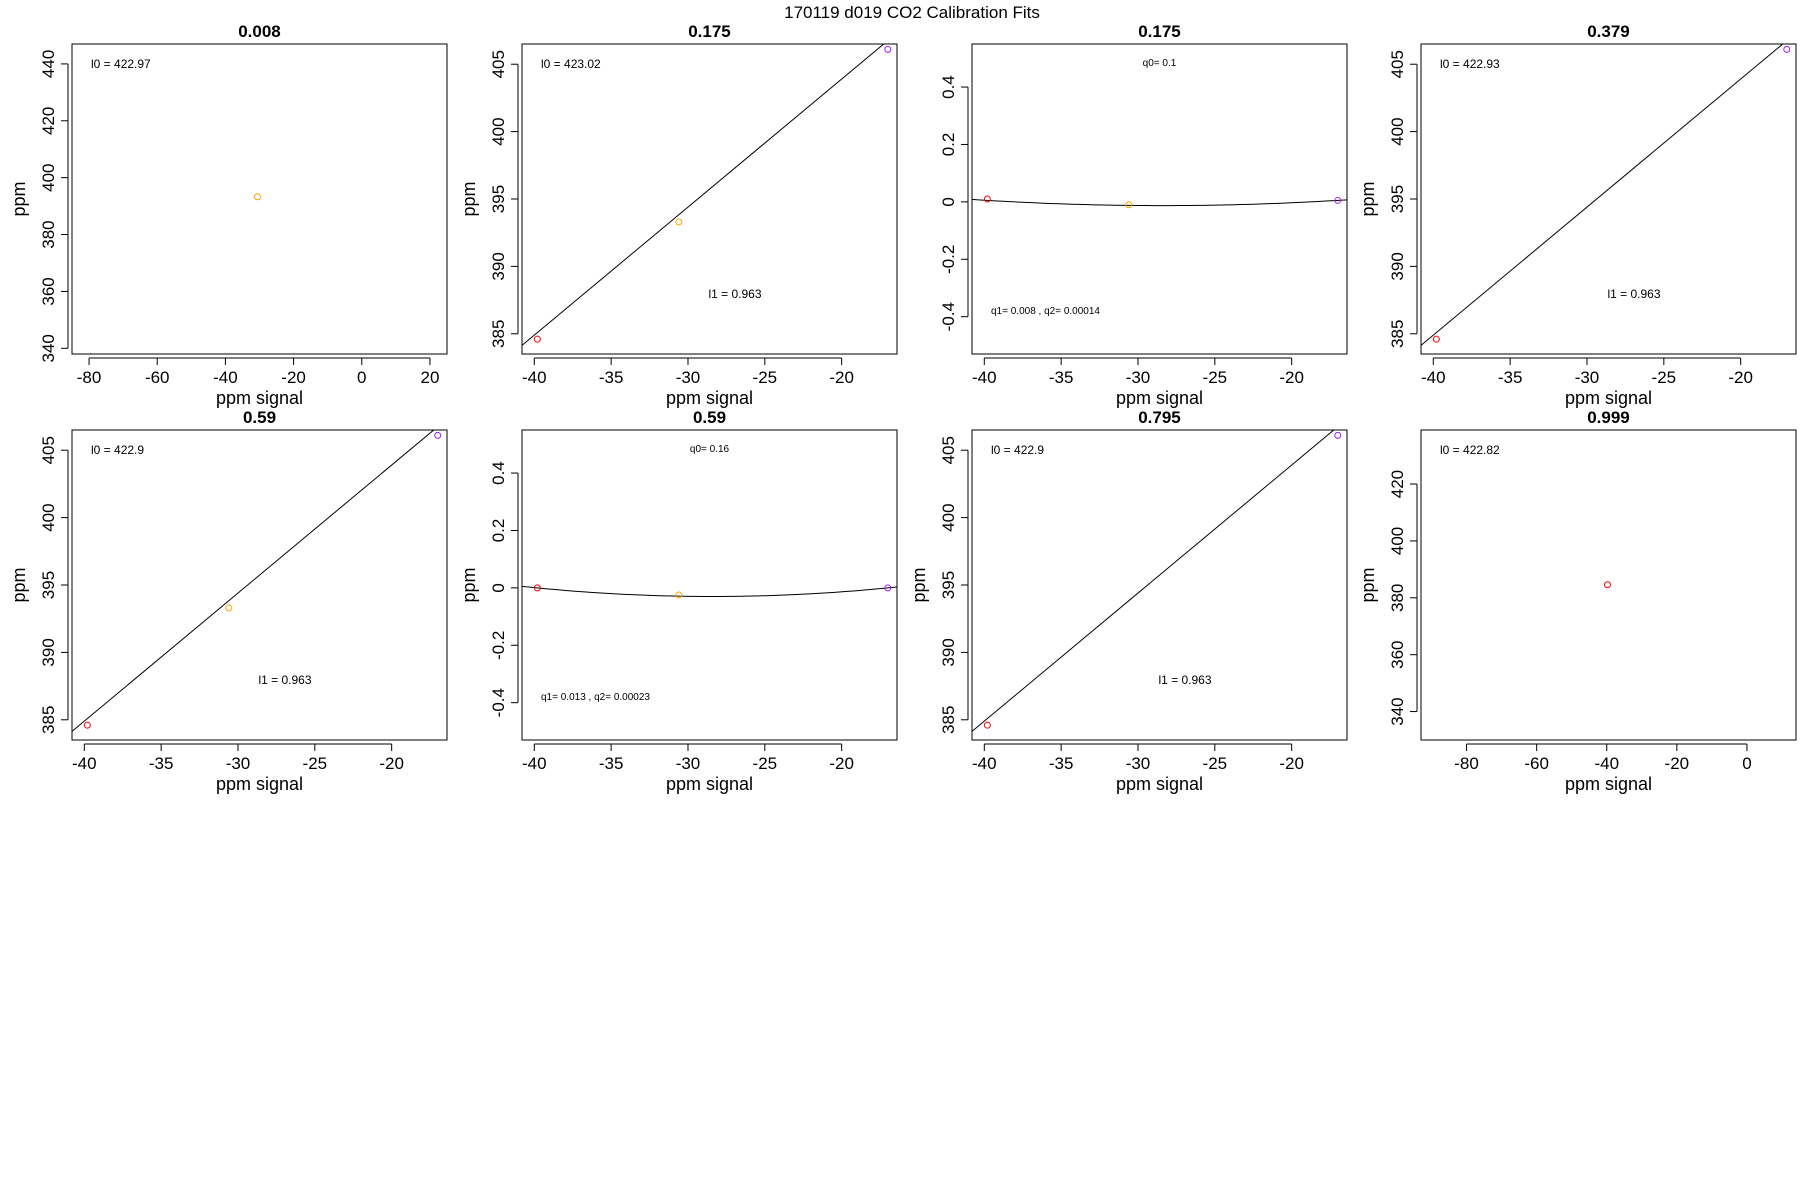 The height and width of the screenshot is (1200, 1800). Describe the element at coordinates (1159, 417) in the screenshot. I see `panel-title: 0.795` at that location.